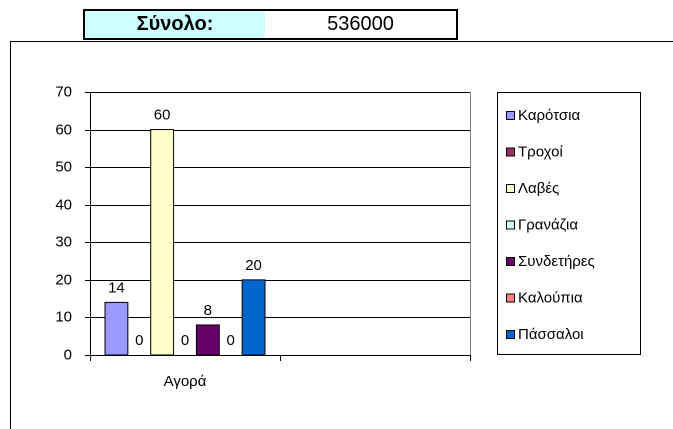 This screenshot has height=429, width=673. I want to click on legend, so click(569, 223).